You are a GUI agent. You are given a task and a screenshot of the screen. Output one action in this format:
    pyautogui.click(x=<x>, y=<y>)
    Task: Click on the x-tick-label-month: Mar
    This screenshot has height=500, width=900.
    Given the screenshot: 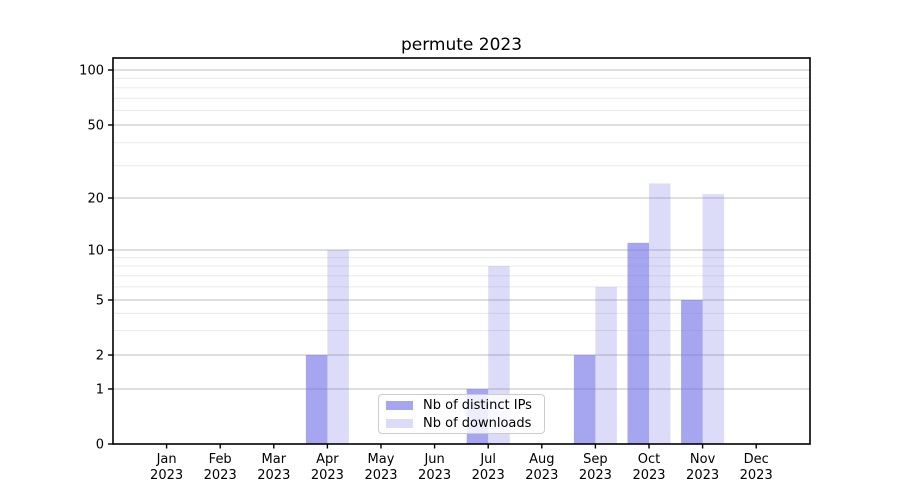 What is the action you would take?
    pyautogui.click(x=274, y=459)
    